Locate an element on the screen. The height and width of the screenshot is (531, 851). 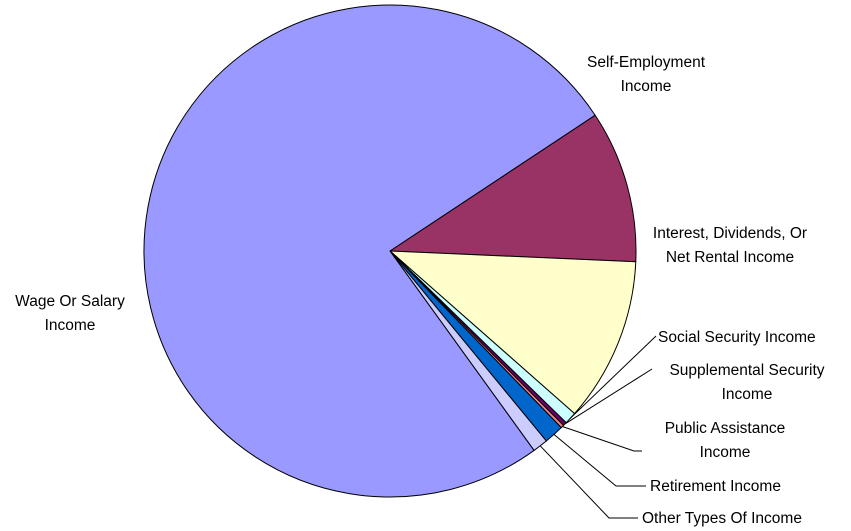
leader-lines is located at coordinates (598, 427).